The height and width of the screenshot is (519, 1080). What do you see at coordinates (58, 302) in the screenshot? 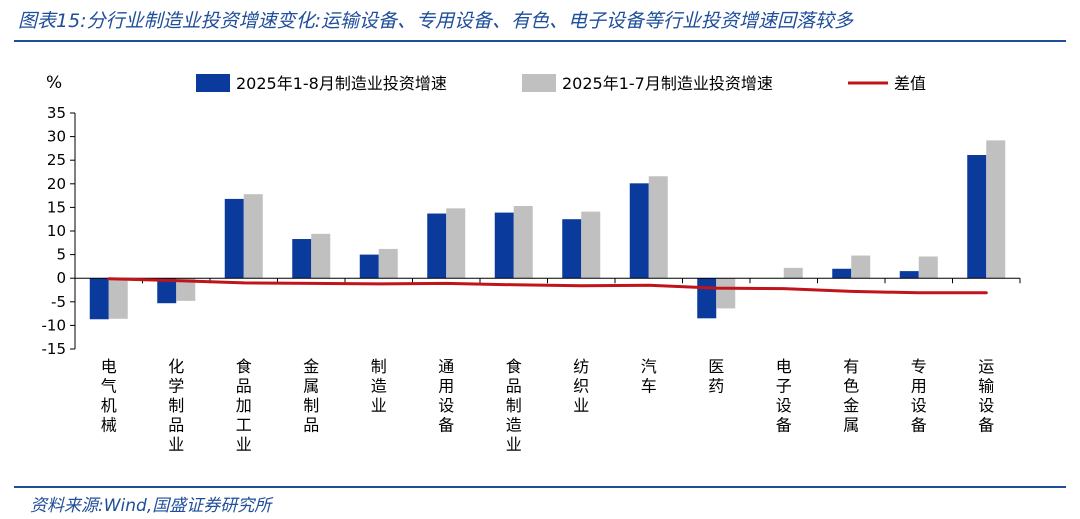
I see `y-tick-label: -5` at bounding box center [58, 302].